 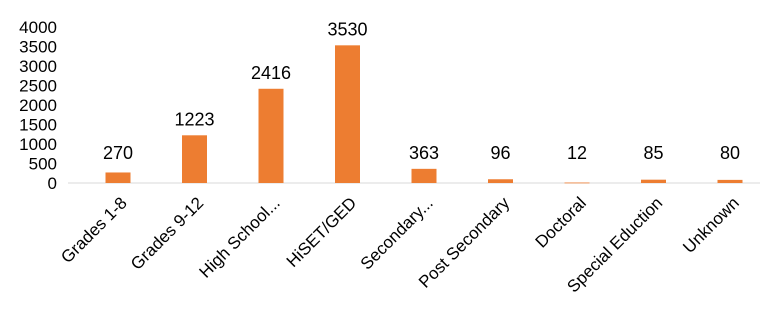 I want to click on data-label: 80, so click(x=730, y=153).